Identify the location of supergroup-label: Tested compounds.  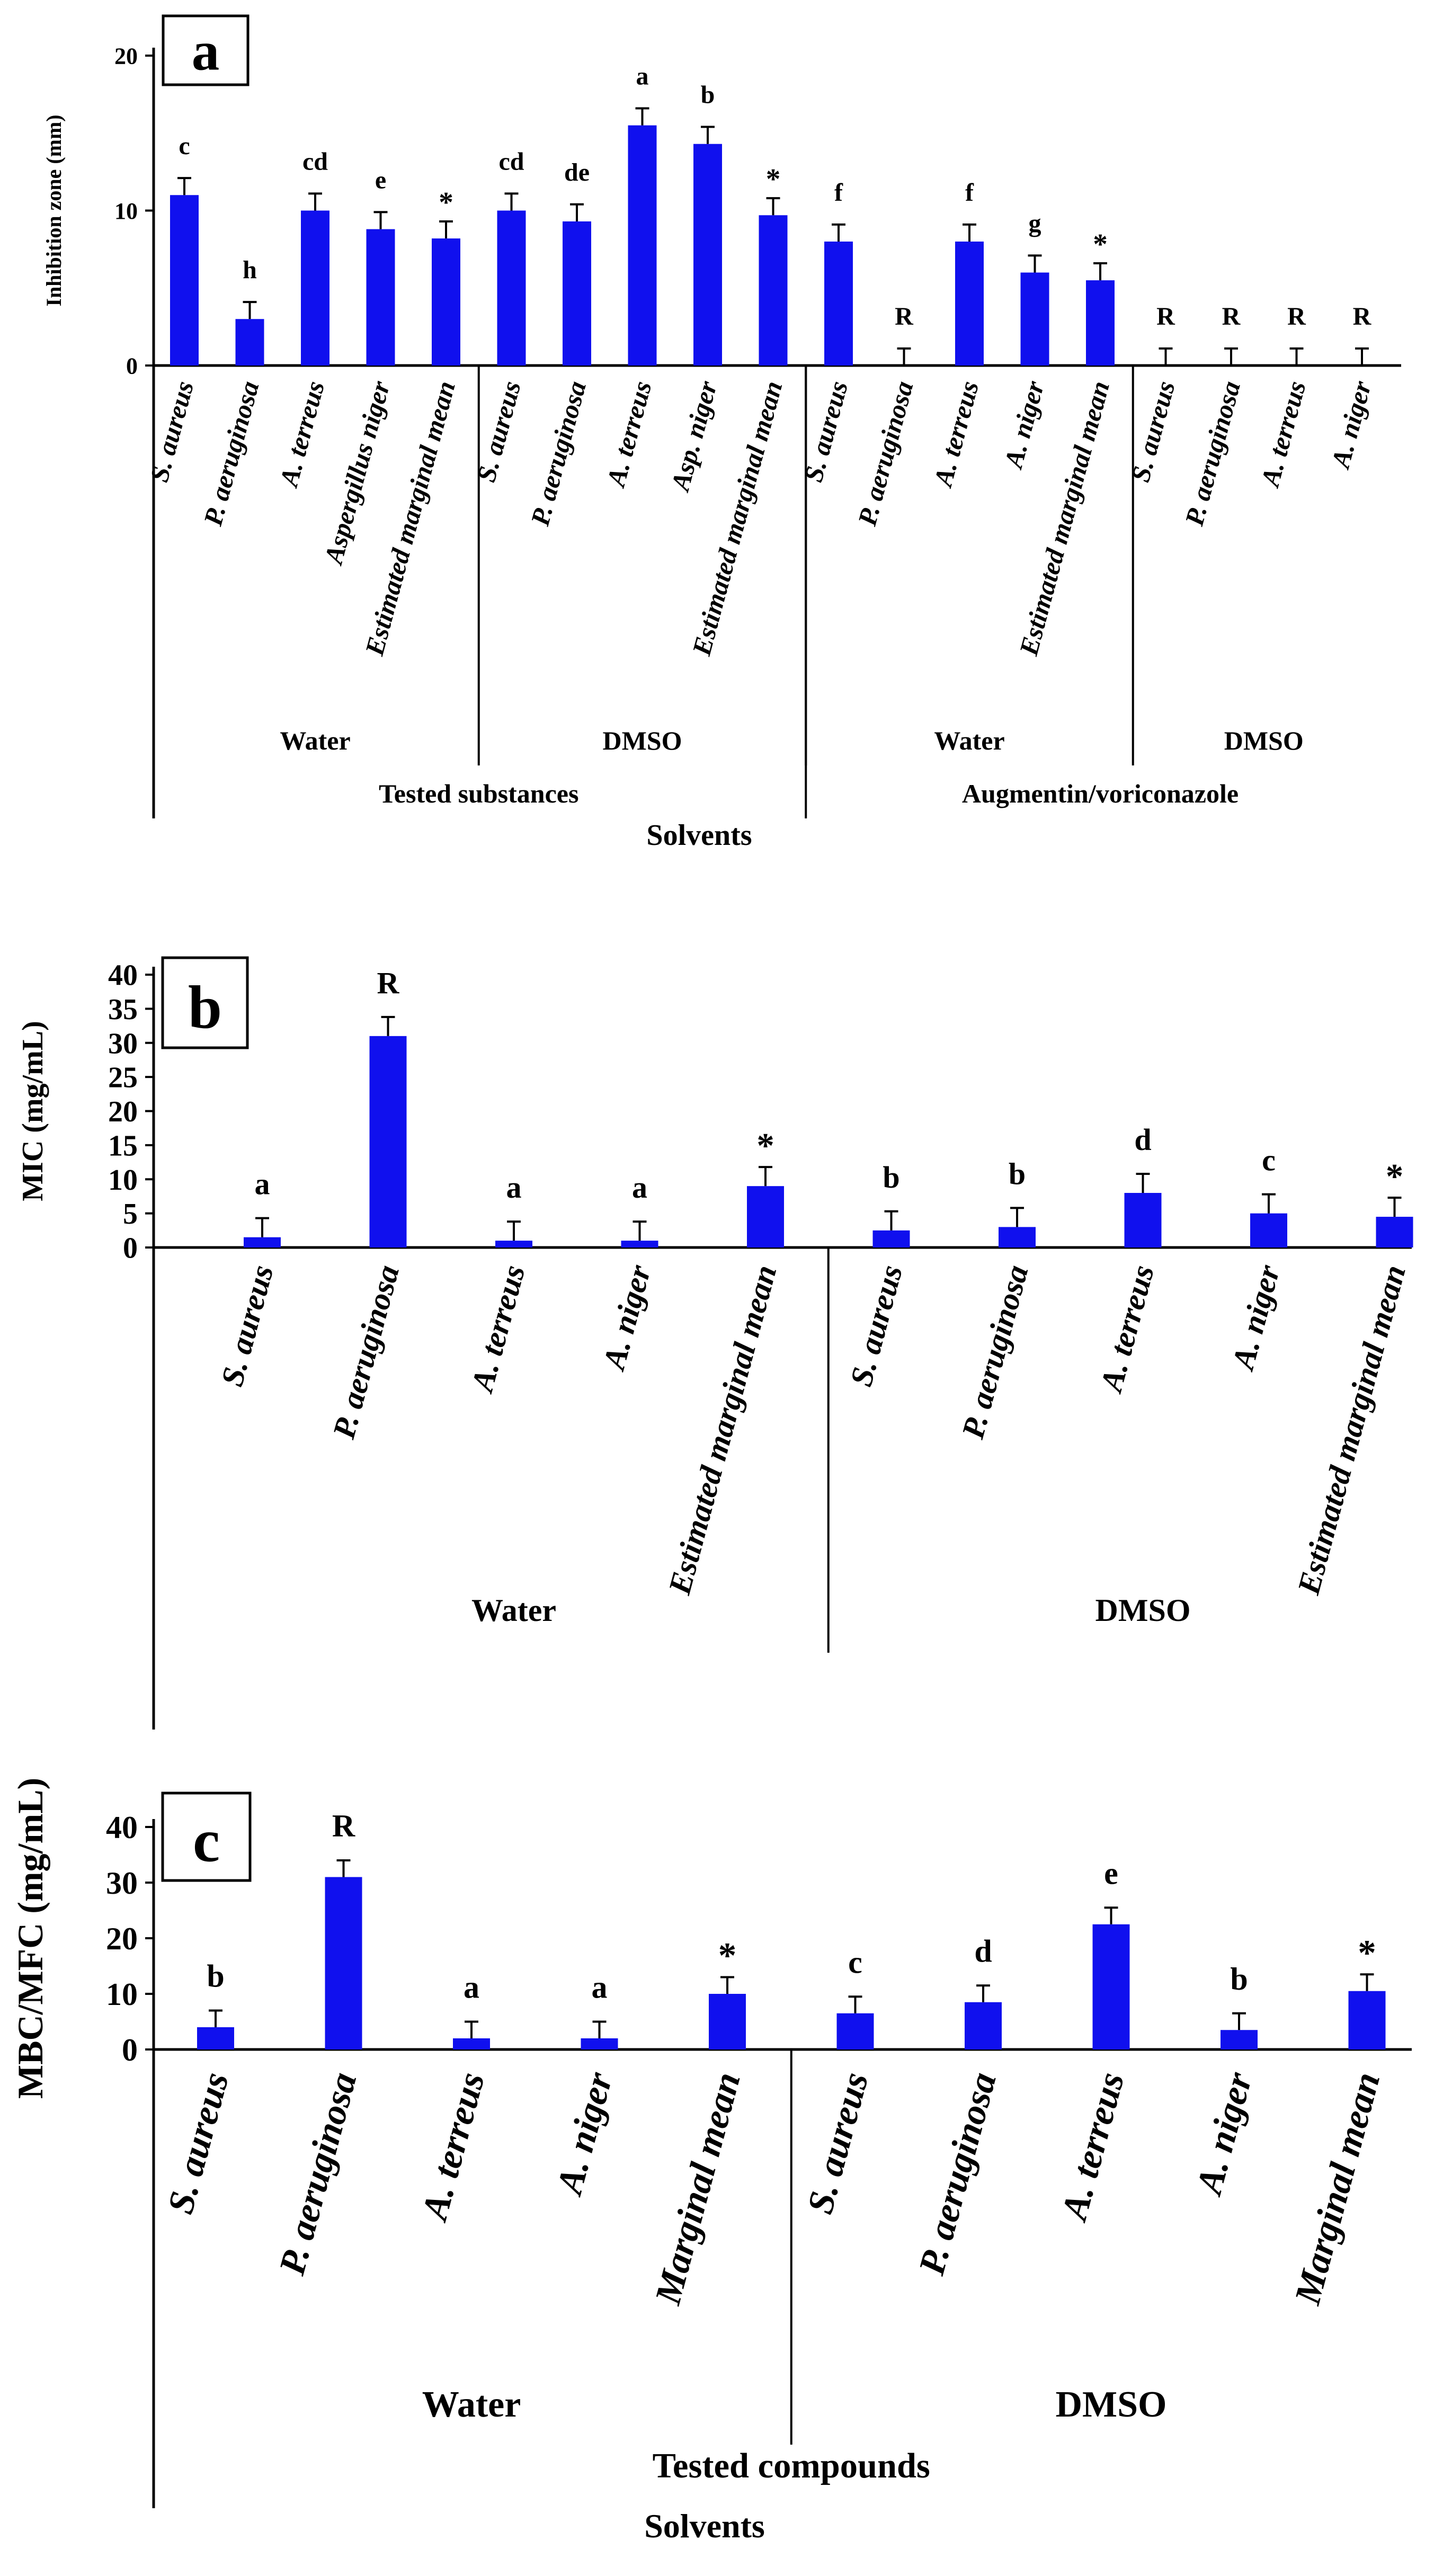
(791, 2466).